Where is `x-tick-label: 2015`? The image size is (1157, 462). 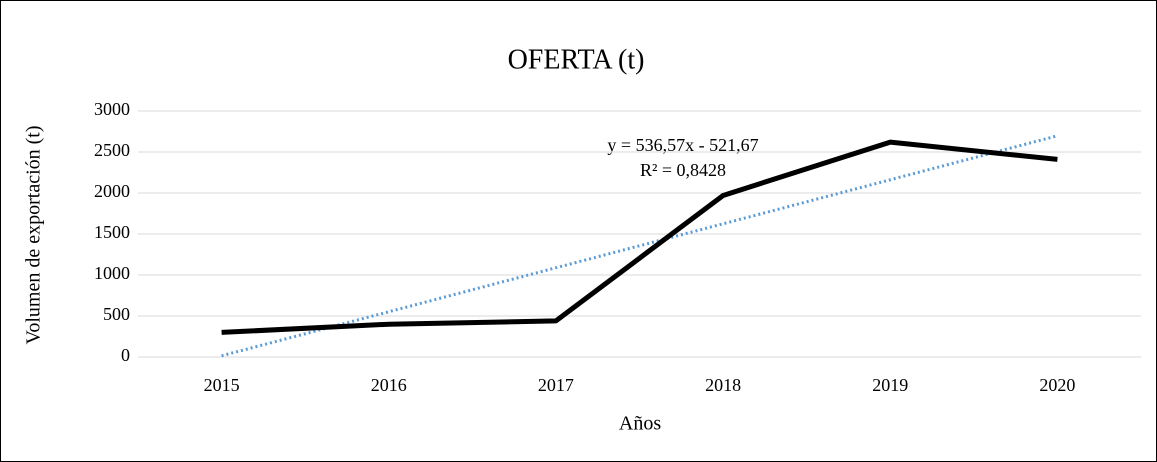
x-tick-label: 2015 is located at coordinates (222, 385).